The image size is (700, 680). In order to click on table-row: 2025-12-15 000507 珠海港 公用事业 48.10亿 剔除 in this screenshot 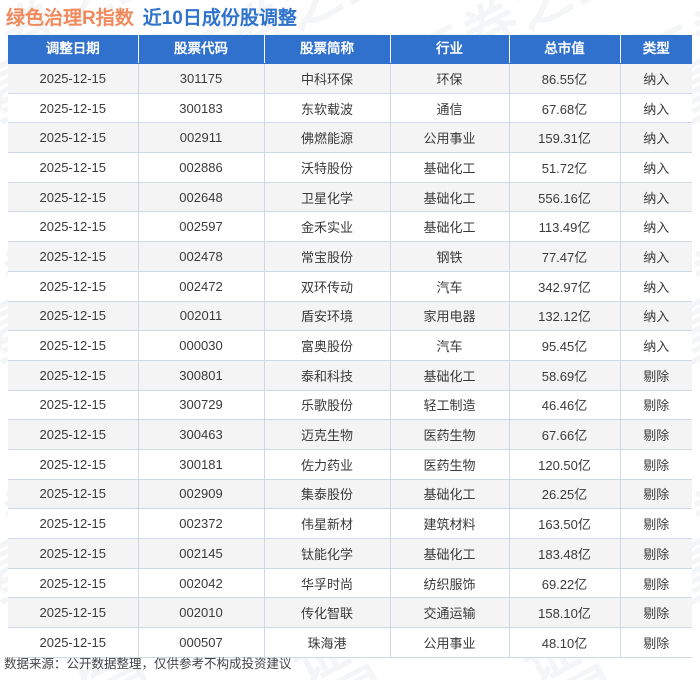, I will do `click(350, 642)`.